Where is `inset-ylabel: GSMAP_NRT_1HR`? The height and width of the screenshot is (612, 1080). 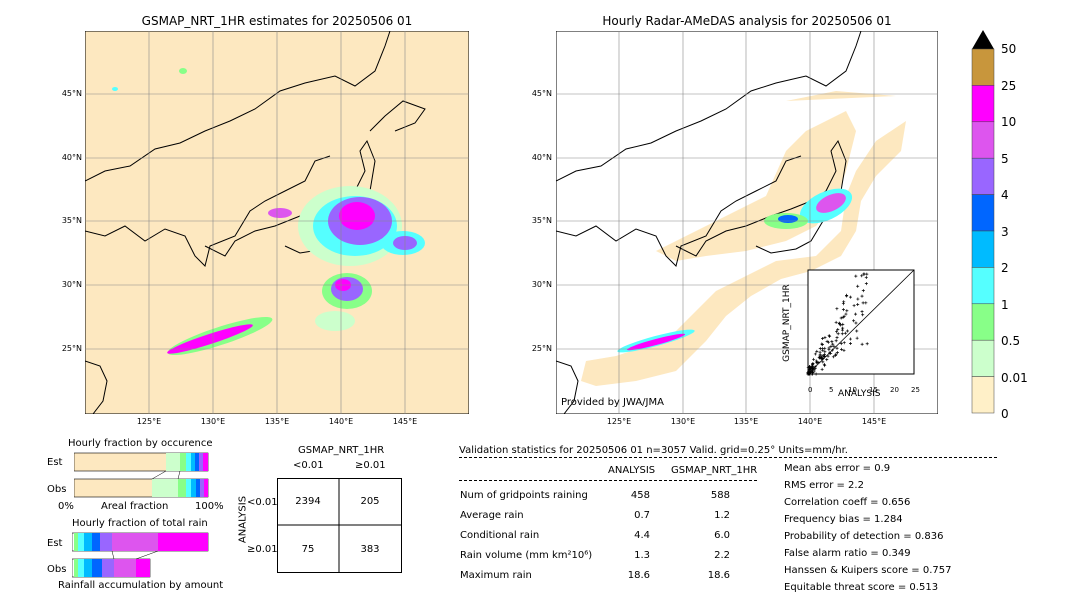 inset-ylabel: GSMAP_NRT_1HR is located at coordinates (787, 323).